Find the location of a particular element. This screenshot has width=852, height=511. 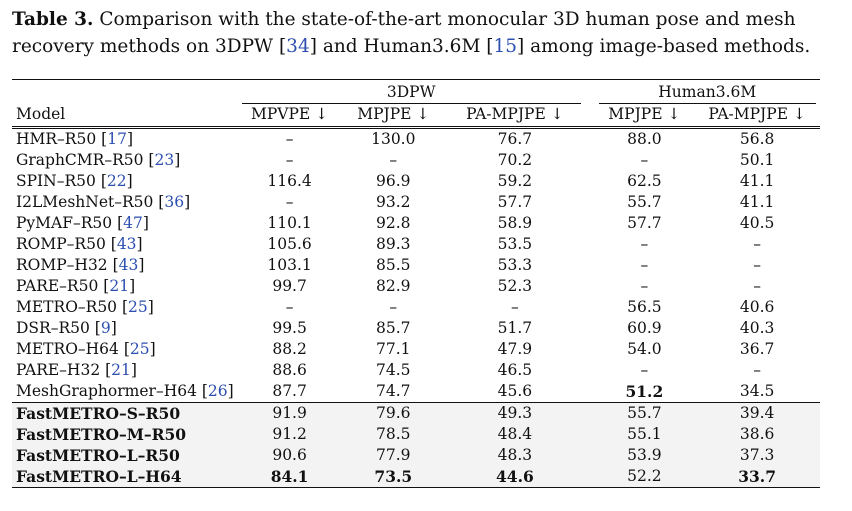

value-cell: 51.2 is located at coordinates (644, 391).